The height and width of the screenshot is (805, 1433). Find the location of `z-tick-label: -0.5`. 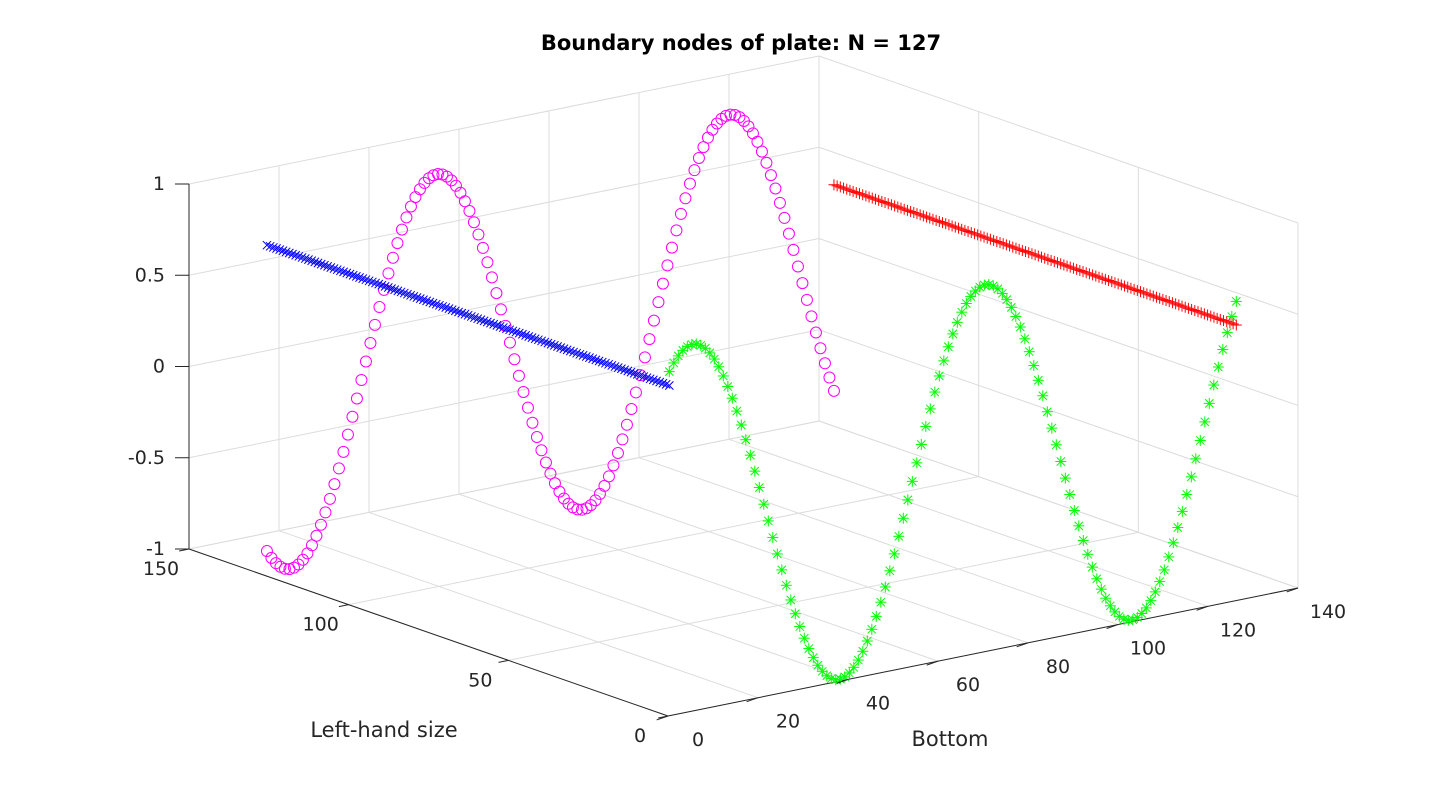

z-tick-label: -0.5 is located at coordinates (146, 458).